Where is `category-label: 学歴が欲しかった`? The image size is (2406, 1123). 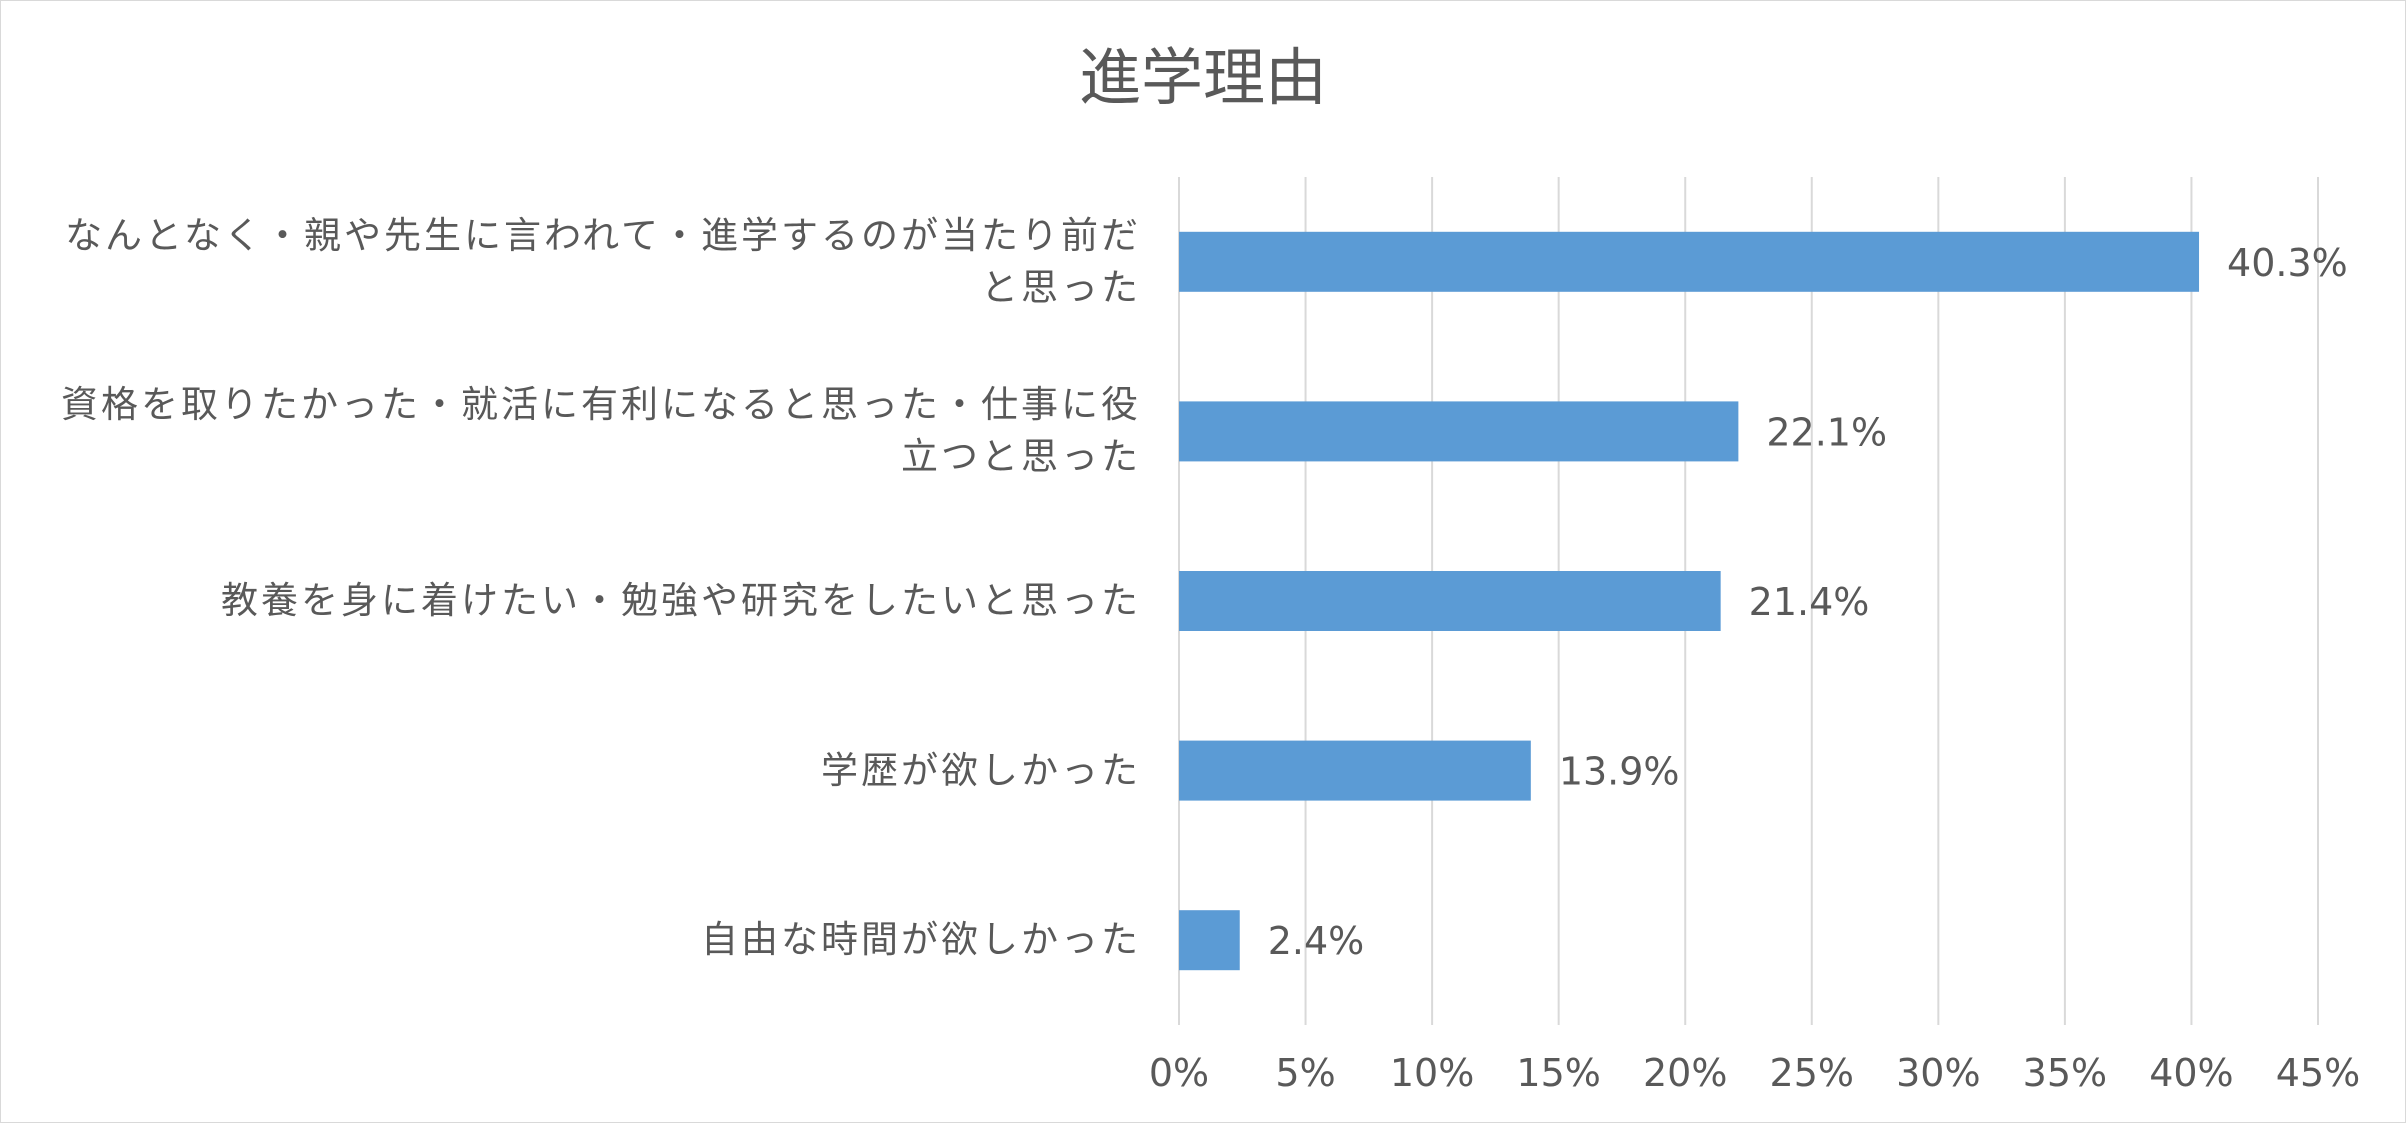
category-label: 学歴が欲しかった is located at coordinates (586, 771).